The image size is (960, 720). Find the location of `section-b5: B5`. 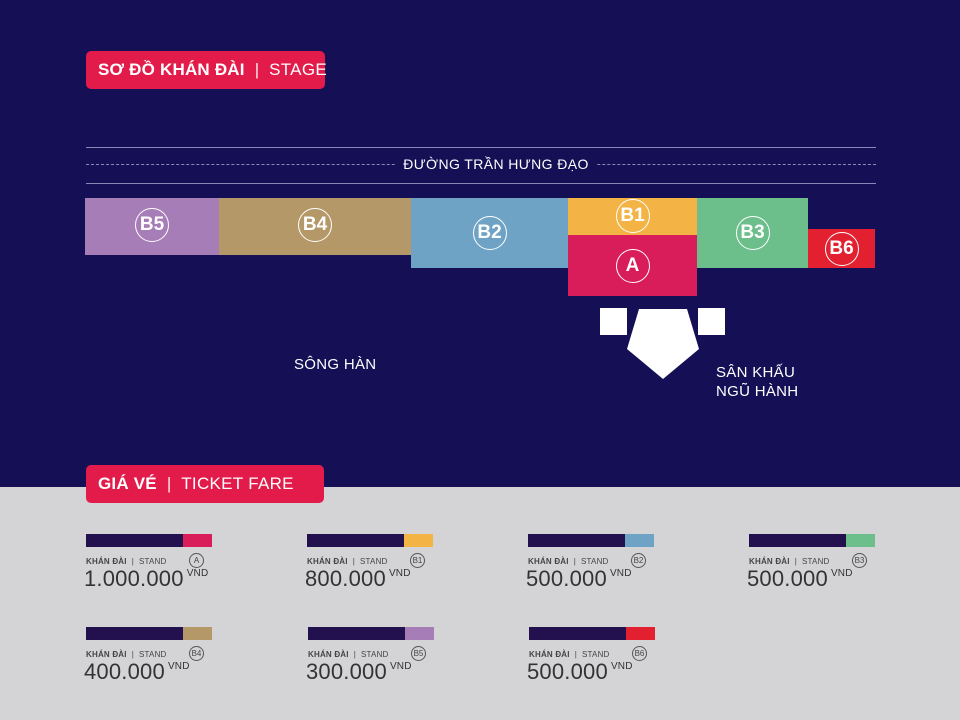

section-b5: B5 is located at coordinates (152, 226).